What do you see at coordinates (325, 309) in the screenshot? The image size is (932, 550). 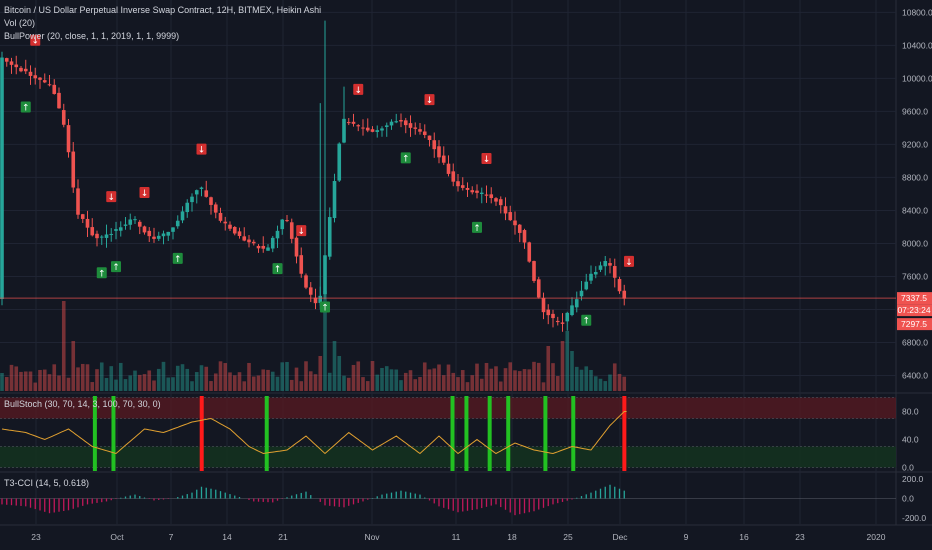 I see `up-arrow-icon: ↑` at bounding box center [325, 309].